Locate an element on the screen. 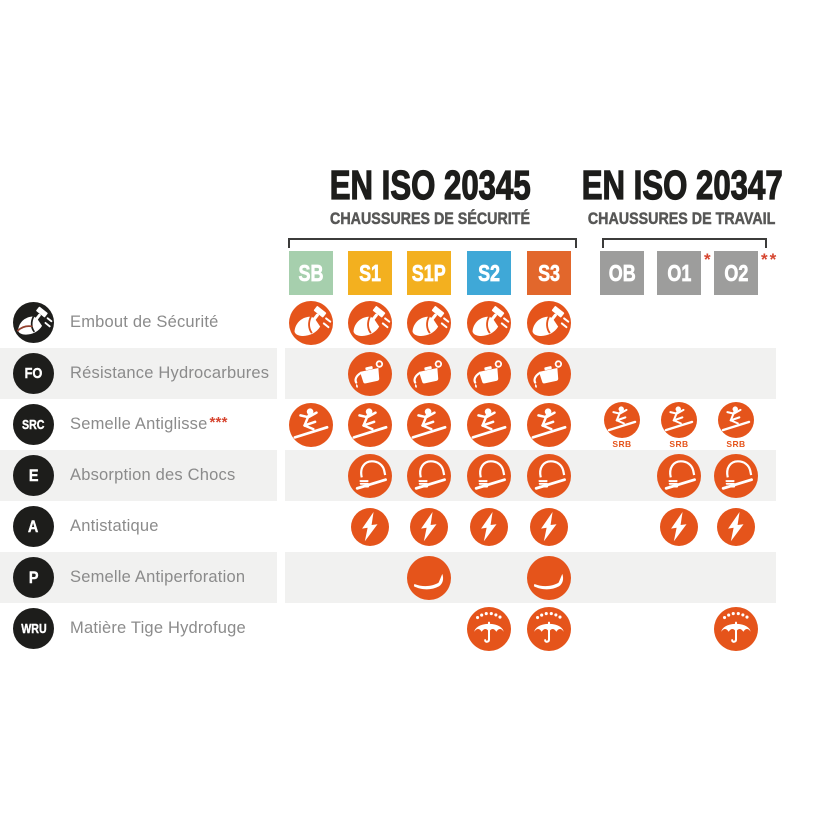 This screenshot has height=815, width=815. column-header-s1p: S1P is located at coordinates (429, 273).